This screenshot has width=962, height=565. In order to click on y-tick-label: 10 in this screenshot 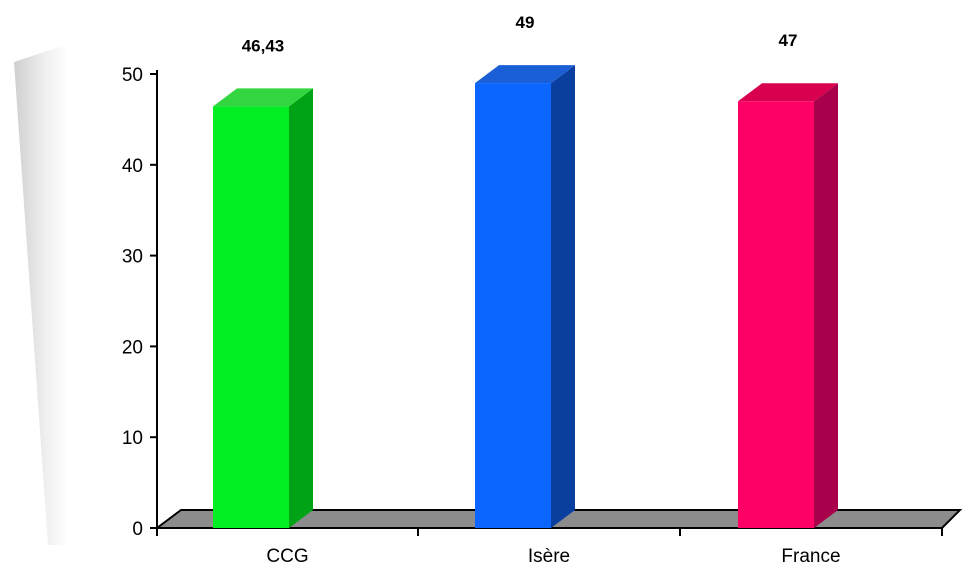, I will do `click(132, 438)`.